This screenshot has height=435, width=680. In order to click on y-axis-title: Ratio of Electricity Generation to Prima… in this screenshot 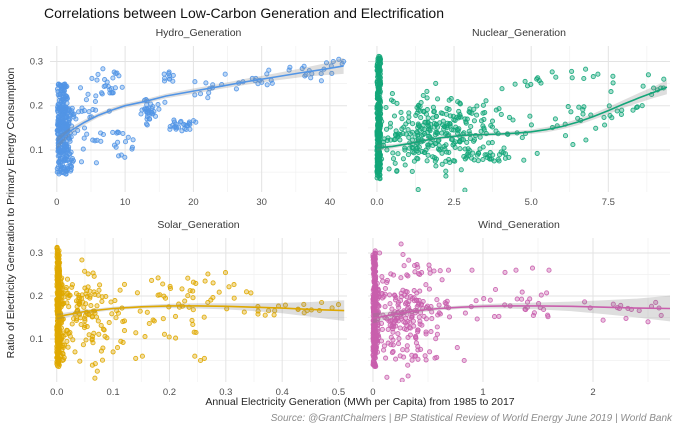, I will do `click(11, 213)`.